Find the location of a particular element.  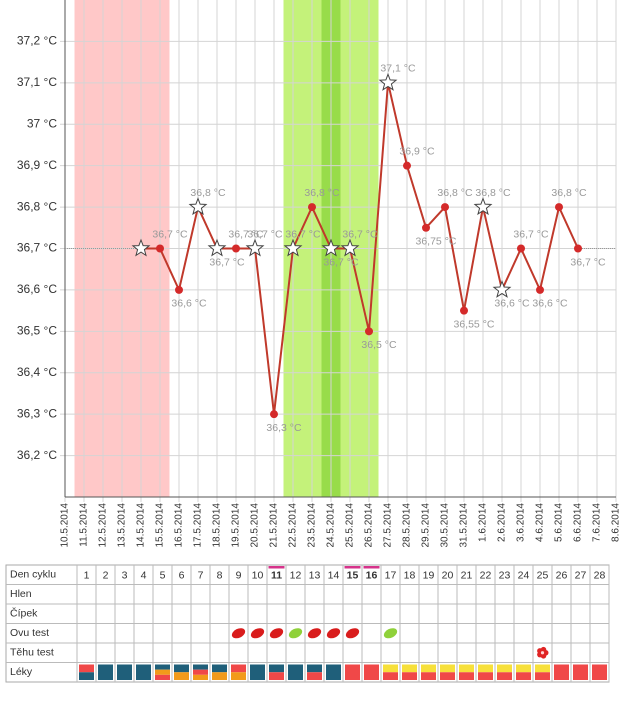

y-tick-label: 36,2 °C is located at coordinates (37, 455).